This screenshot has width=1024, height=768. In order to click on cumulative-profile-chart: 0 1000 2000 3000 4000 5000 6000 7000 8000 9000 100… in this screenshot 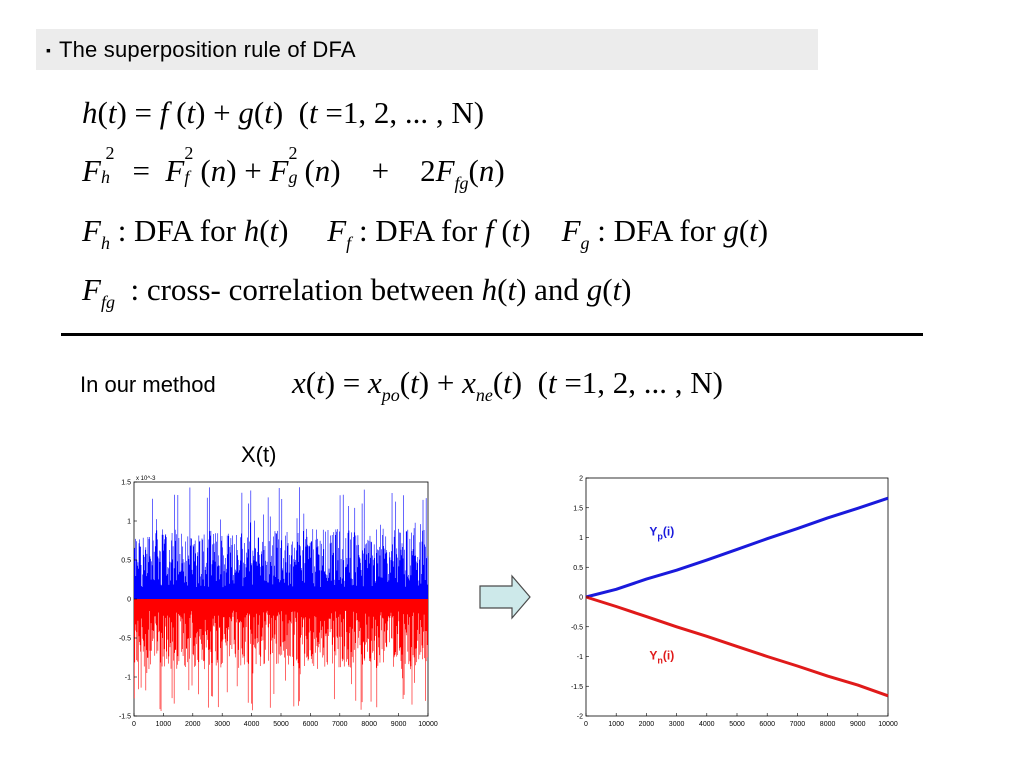, I will do `click(734, 602)`.